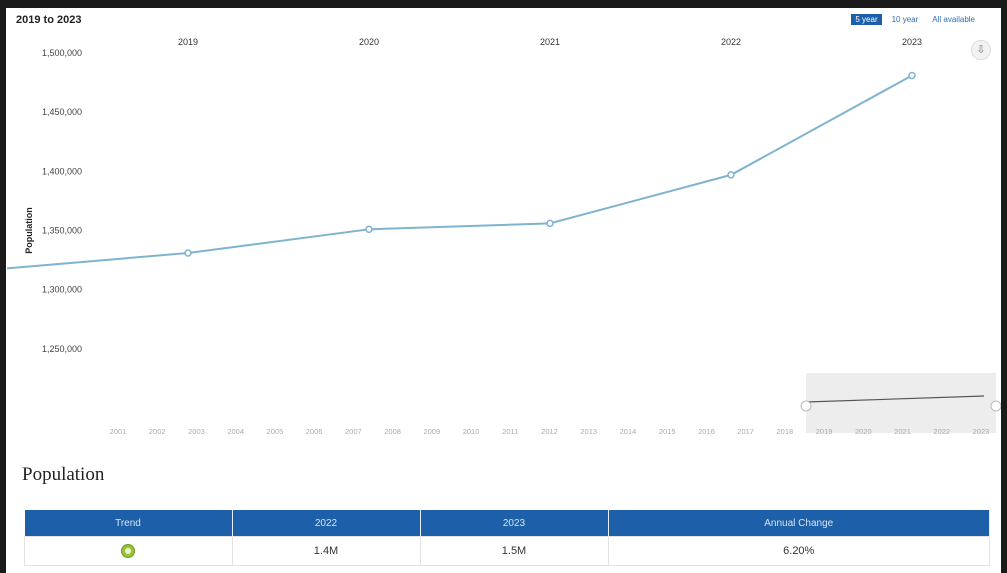 The height and width of the screenshot is (573, 1007). Describe the element at coordinates (514, 523) in the screenshot. I see `header-2023: 2023` at that location.